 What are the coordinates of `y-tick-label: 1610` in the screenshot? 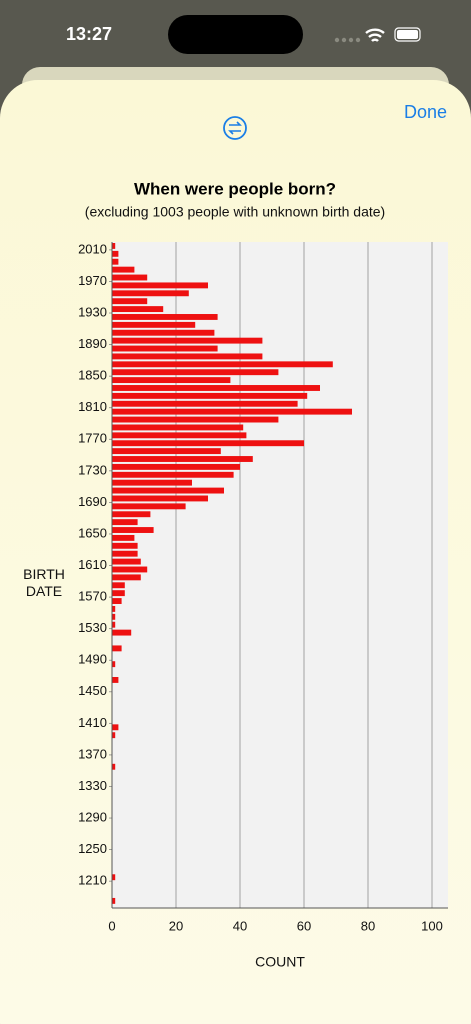 It's located at (92, 564).